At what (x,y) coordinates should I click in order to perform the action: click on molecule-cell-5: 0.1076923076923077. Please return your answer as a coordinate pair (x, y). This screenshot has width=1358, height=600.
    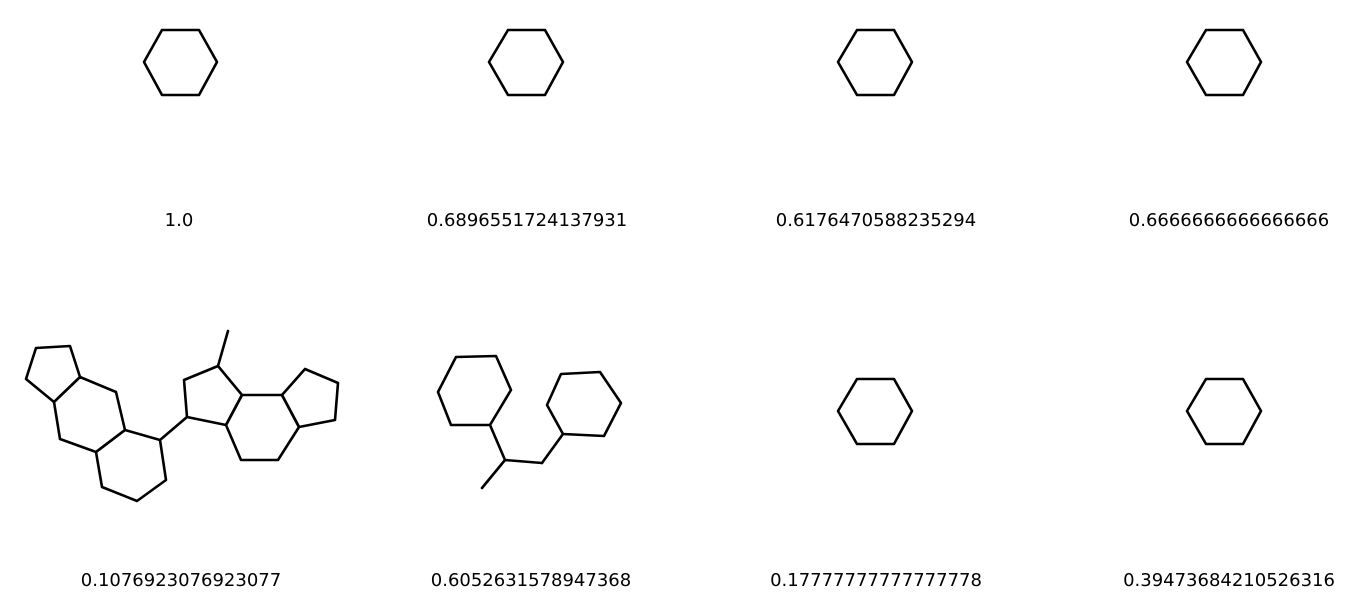
    Looking at the image, I should click on (181, 450).